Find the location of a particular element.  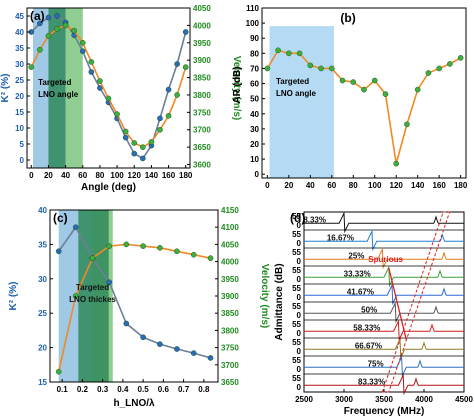

x-tick-label: 3500 is located at coordinates (384, 399).